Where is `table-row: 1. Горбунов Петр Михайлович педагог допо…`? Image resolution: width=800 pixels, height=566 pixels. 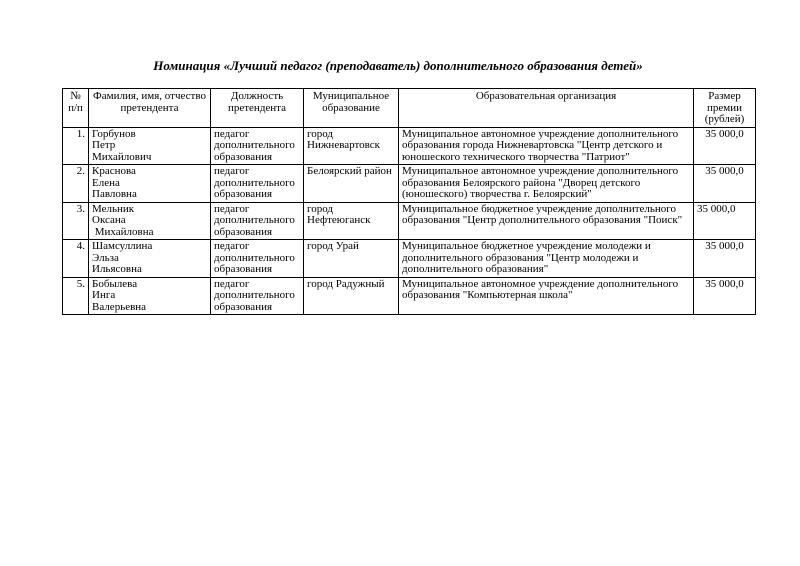
table-row: 1. Горбунов Петр Михайлович педагог допо… is located at coordinates (409, 145).